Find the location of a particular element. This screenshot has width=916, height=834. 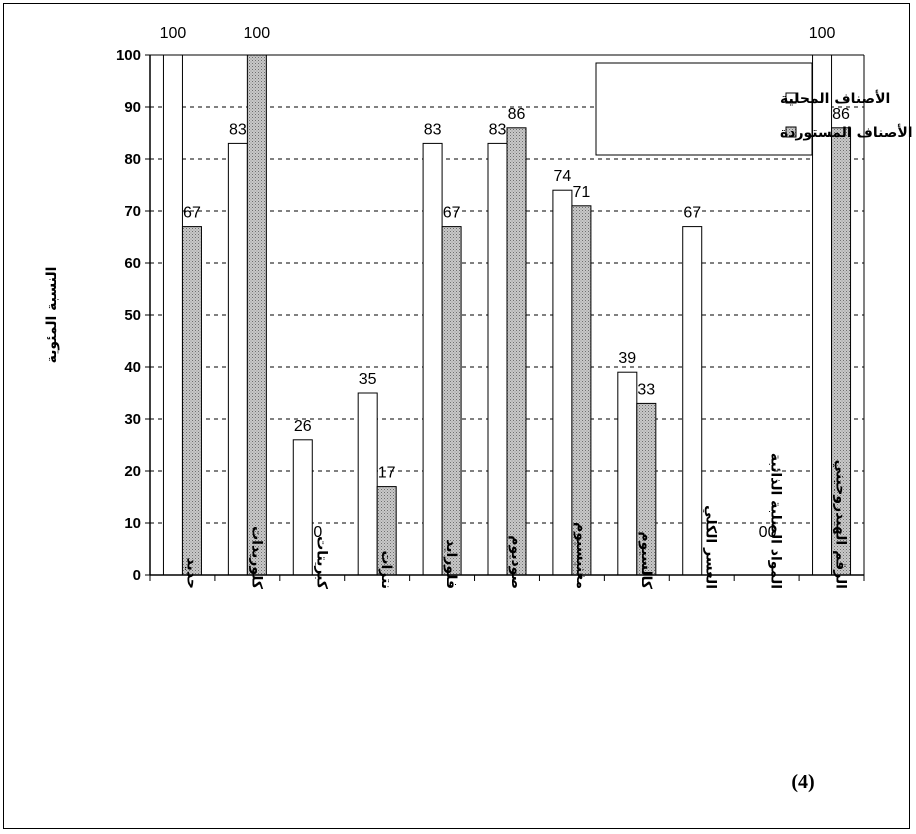

y-tick-label: 30 is located at coordinates (132, 419).